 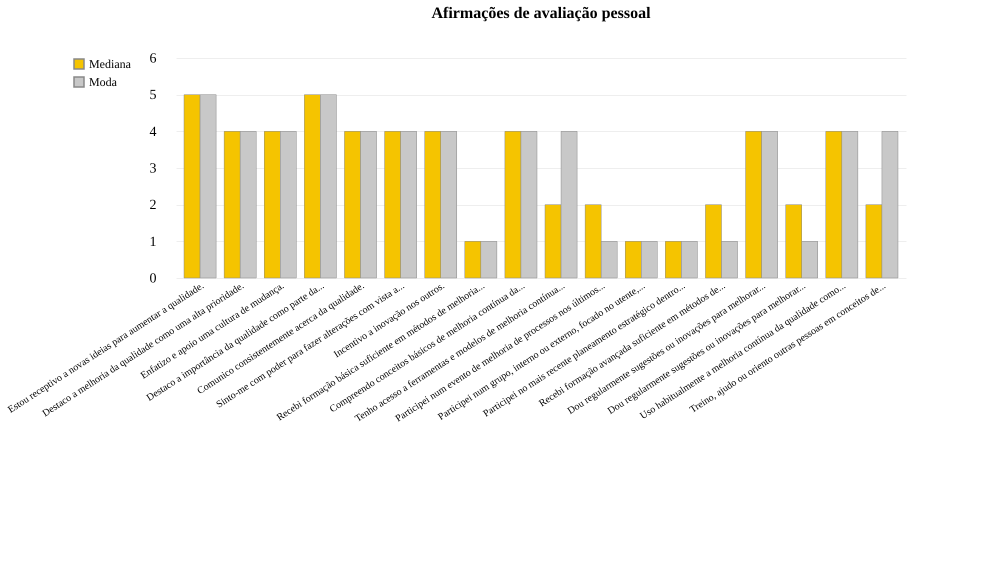 What do you see at coordinates (153, 242) in the screenshot?
I see `y-tick-label: 1` at bounding box center [153, 242].